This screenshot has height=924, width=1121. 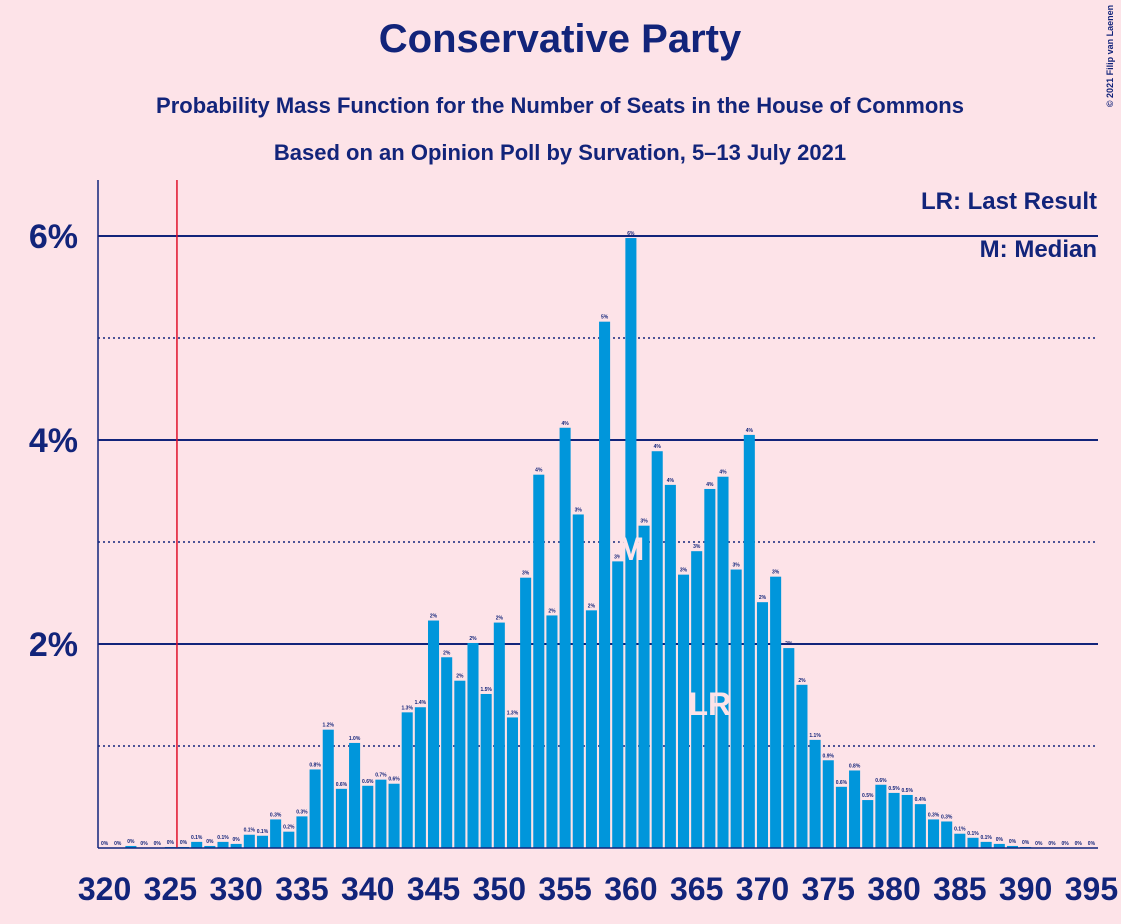 I want to click on value-label: 1.5%, so click(x=486, y=690).